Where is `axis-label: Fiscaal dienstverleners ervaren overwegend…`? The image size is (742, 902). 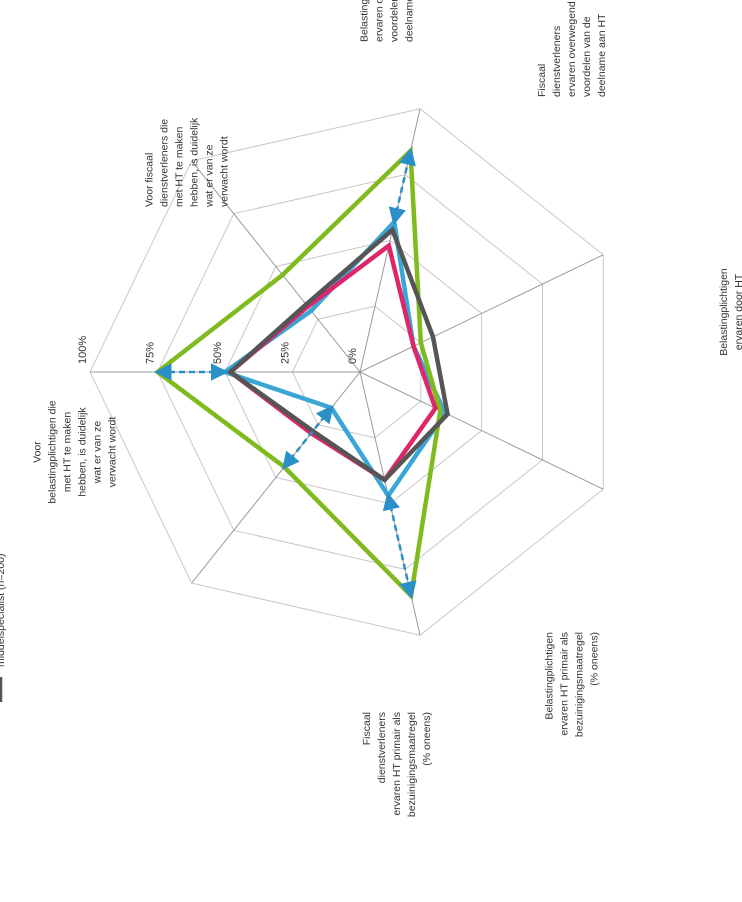 axis-label: Fiscaal dienstverleners ervaren overwegend… is located at coordinates (572, 49).